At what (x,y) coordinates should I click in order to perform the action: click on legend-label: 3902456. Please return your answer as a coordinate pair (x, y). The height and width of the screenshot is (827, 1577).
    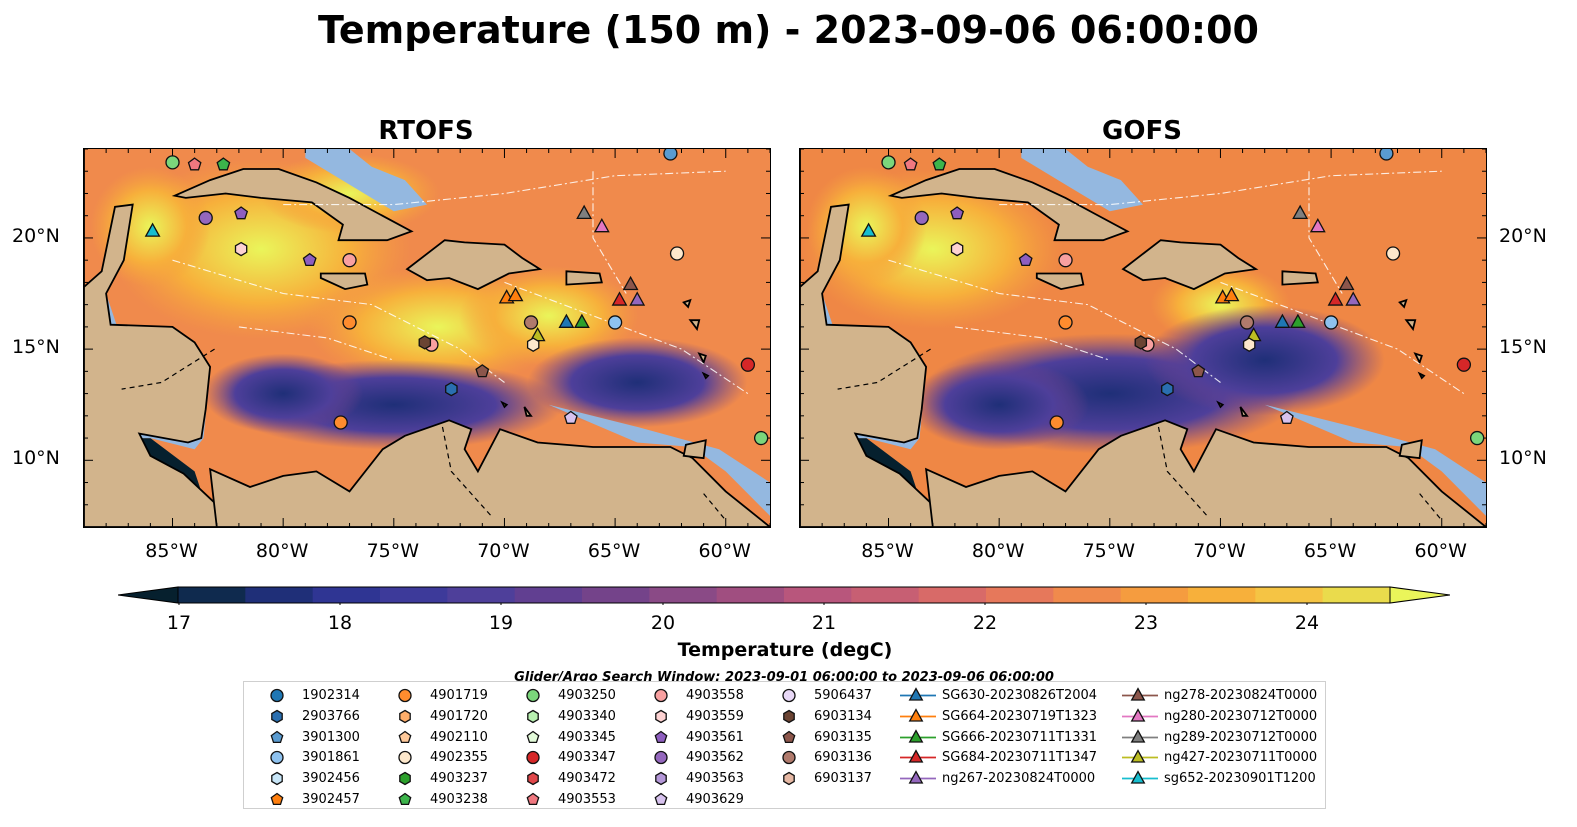
    Looking at the image, I should click on (331, 779).